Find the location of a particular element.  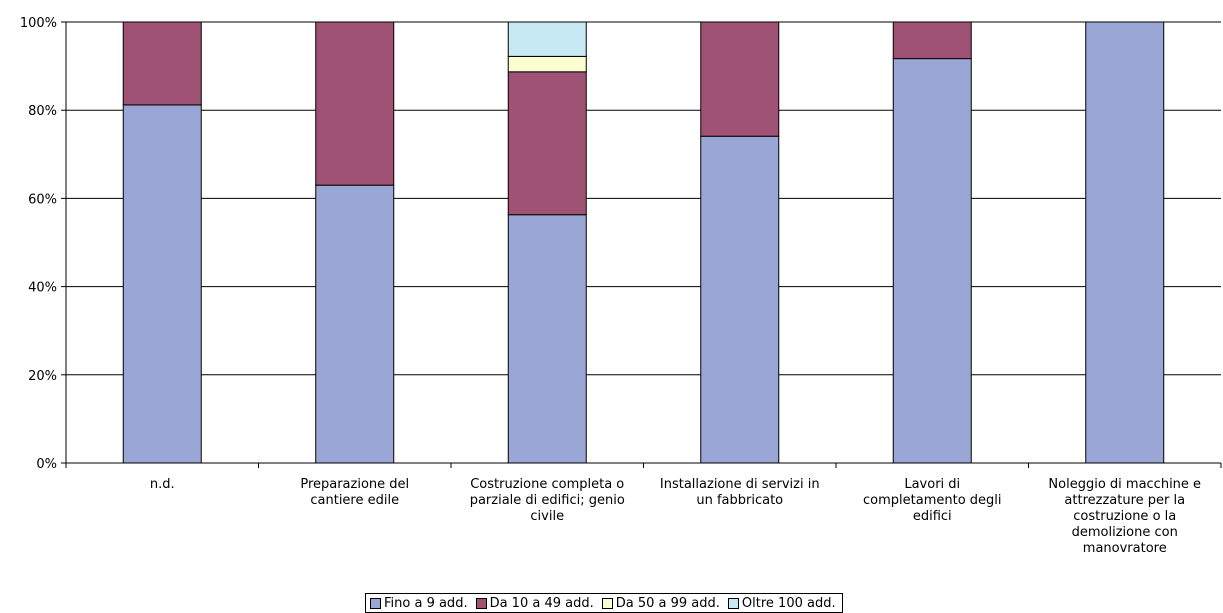

x-category-label: Lavori di completamento degli edifici is located at coordinates (932, 500).